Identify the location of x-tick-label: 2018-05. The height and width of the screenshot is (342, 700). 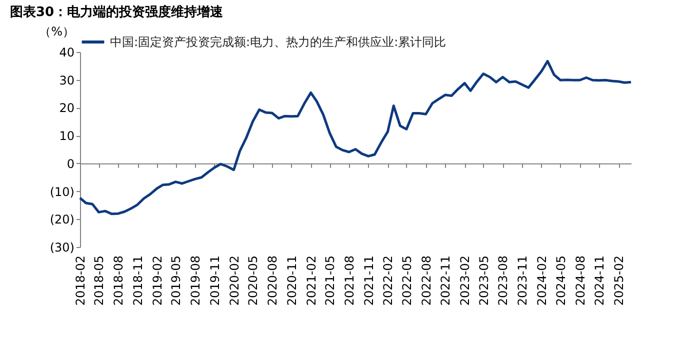
(99, 281).